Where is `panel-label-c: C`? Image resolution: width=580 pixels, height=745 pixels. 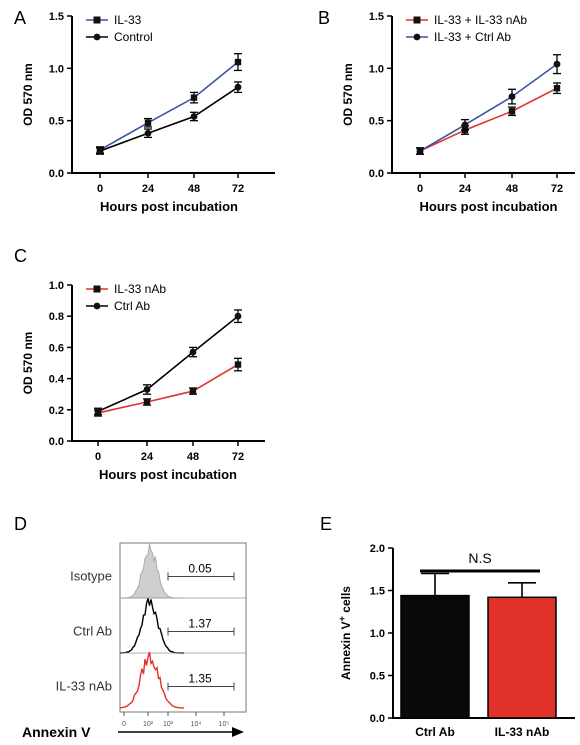 panel-label-c: C is located at coordinates (20, 256).